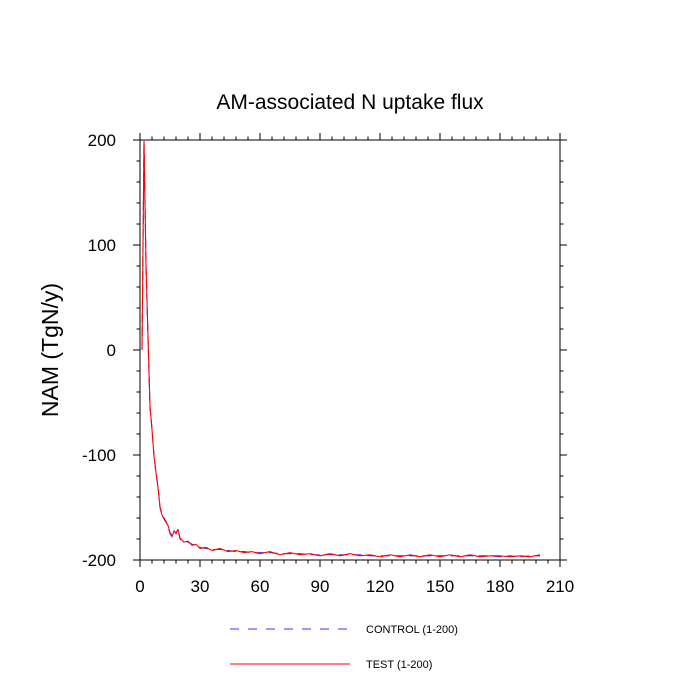  Describe the element at coordinates (99, 455) in the screenshot. I see `y-tick-label: -100` at that location.